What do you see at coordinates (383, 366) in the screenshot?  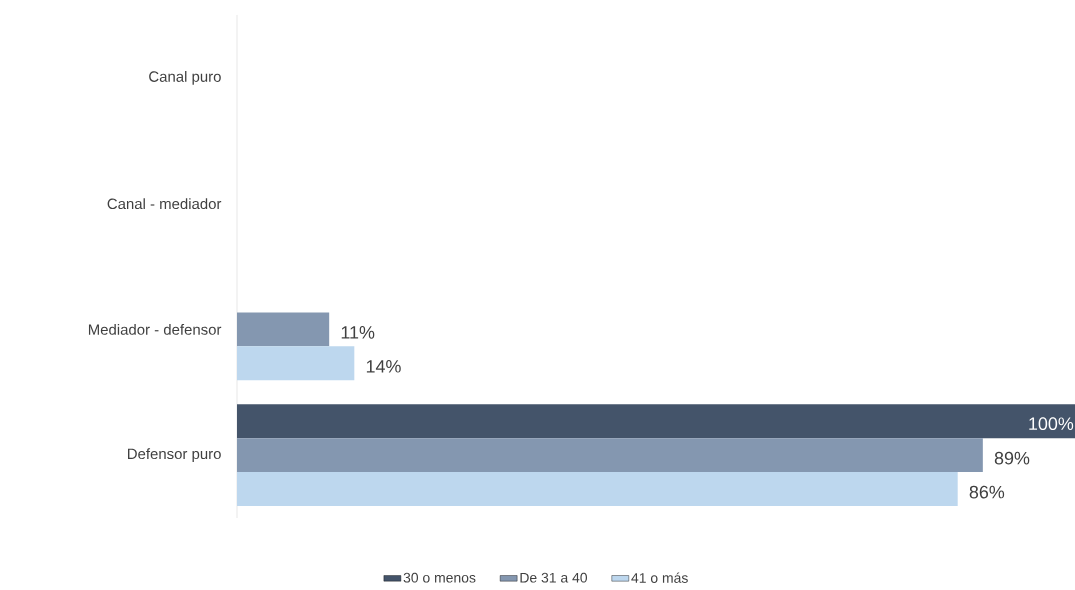 I see `data-label: 14%` at bounding box center [383, 366].